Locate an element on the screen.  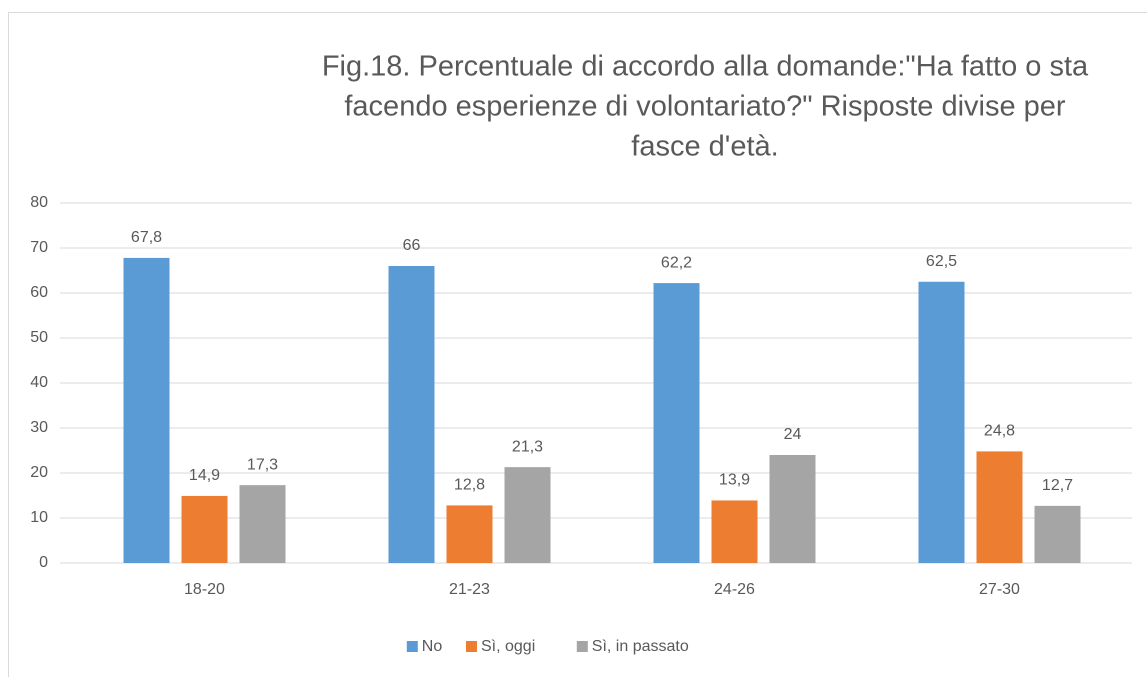
x-tick-label: 24-26 is located at coordinates (734, 589).